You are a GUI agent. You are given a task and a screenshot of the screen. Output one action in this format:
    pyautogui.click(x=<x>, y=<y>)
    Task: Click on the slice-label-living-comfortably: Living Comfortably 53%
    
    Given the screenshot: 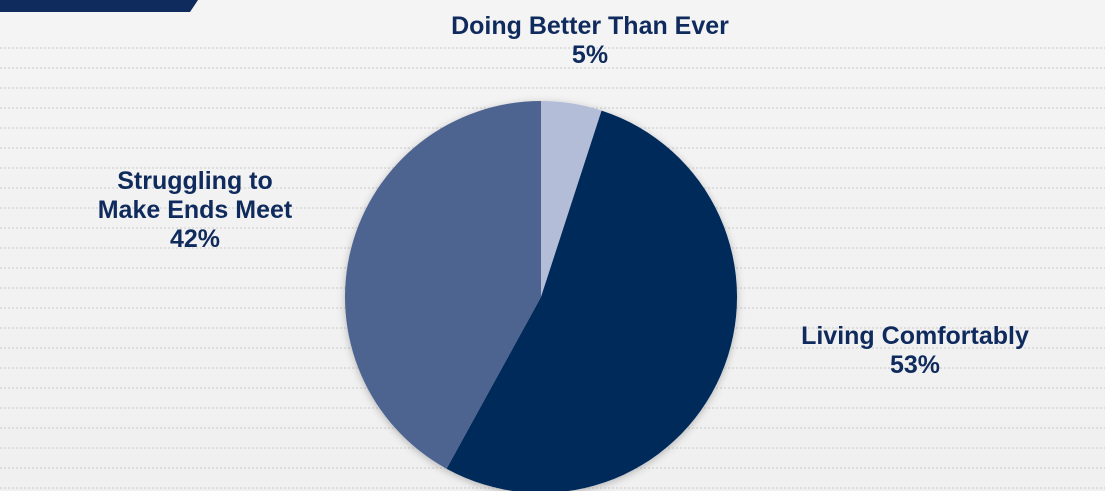 What is the action you would take?
    pyautogui.click(x=915, y=351)
    